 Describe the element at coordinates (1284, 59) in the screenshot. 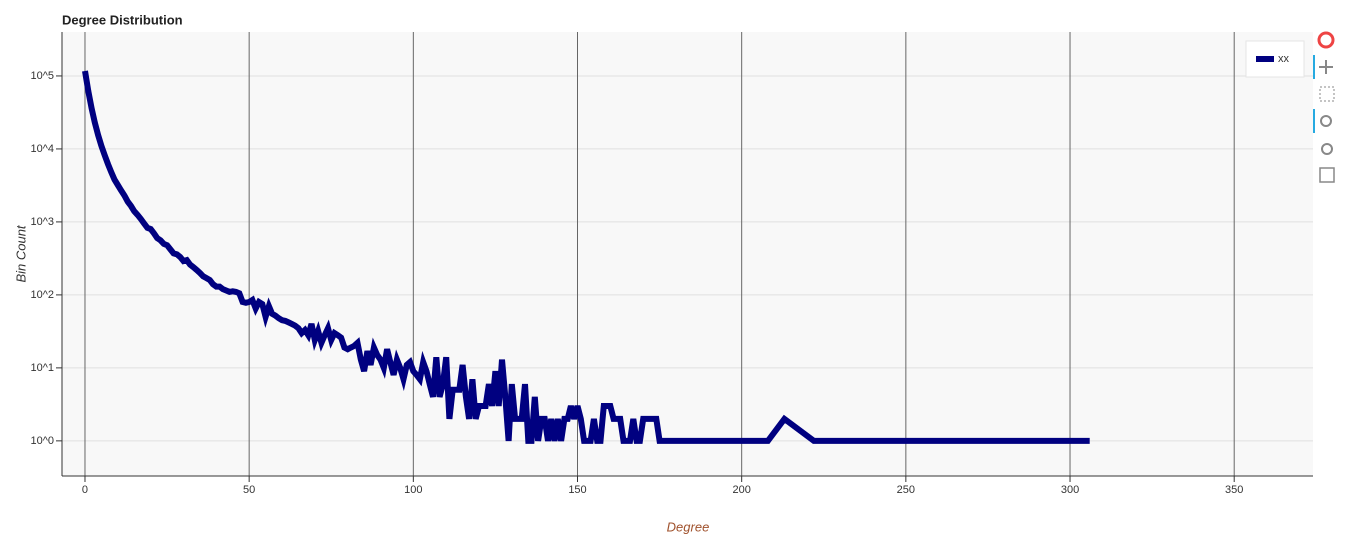

I see `legend-label: xx` at that location.